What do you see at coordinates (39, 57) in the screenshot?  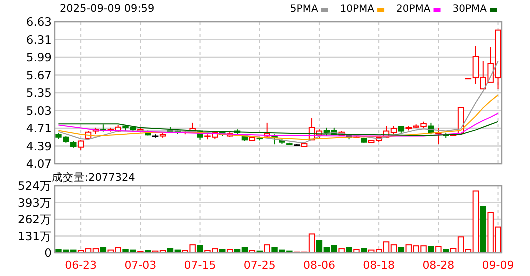 I see `y-tick-label: 5.99` at bounding box center [39, 57].